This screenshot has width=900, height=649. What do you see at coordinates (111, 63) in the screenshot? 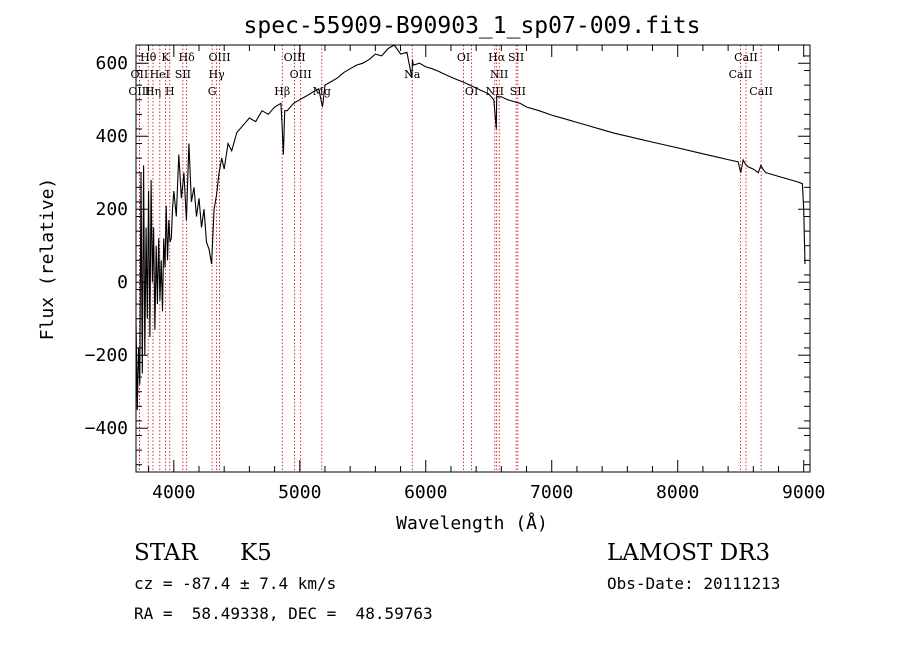
I see `y-tick-label: 600` at bounding box center [111, 63].